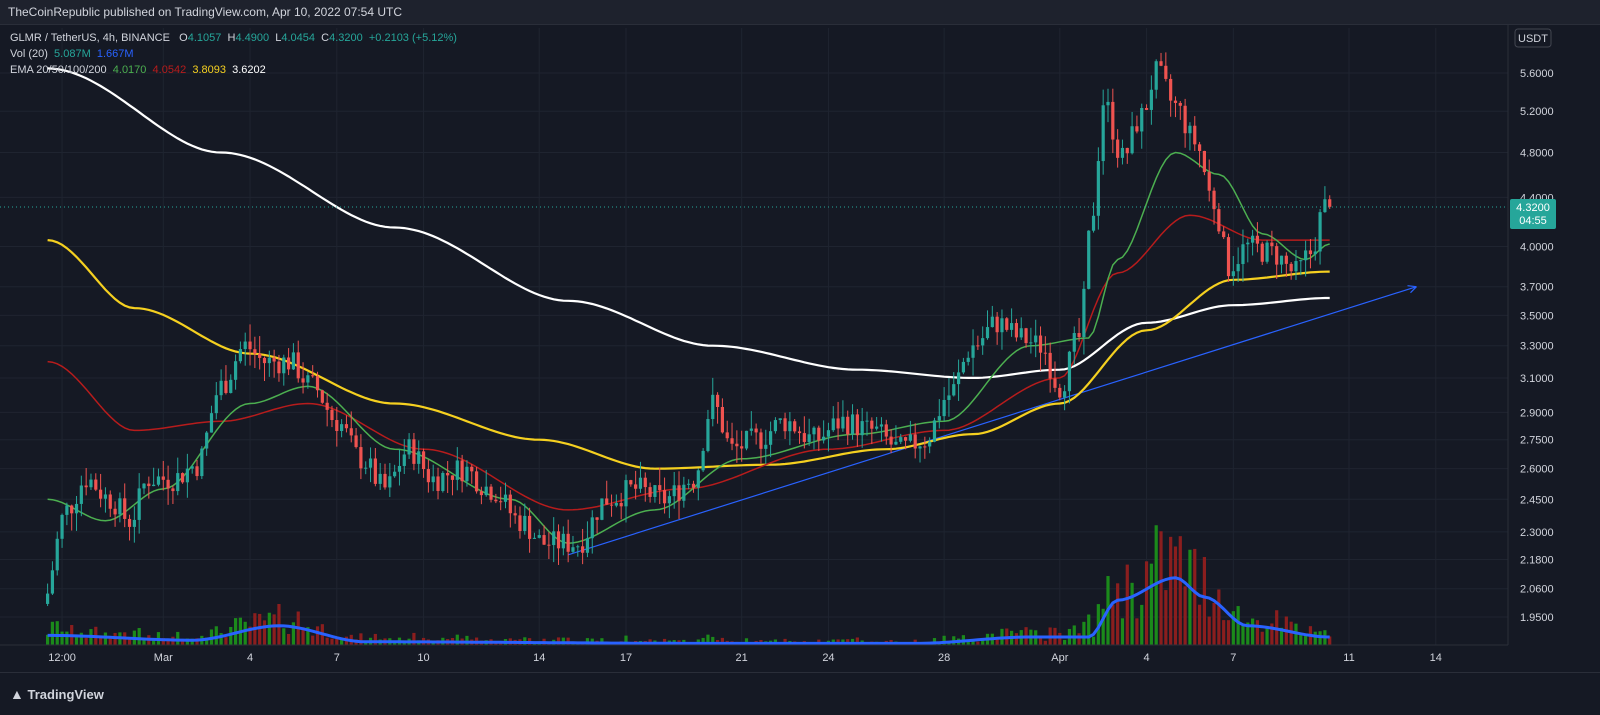 This screenshot has width=1600, height=715. I want to click on price-tick-label: 2.6000, so click(1537, 470).